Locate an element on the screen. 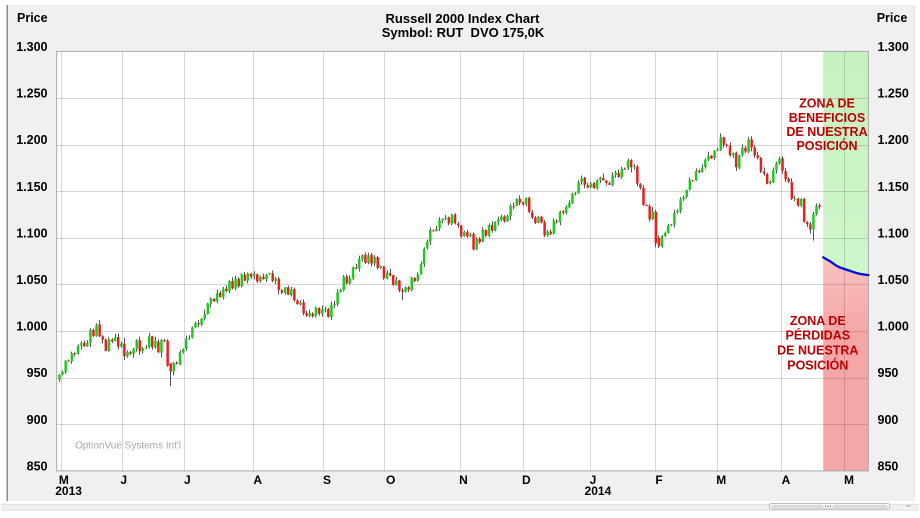 Image resolution: width=920 pixels, height=518 pixels. svg-text: Russell 2000 Index Chart is located at coordinates (463, 18).